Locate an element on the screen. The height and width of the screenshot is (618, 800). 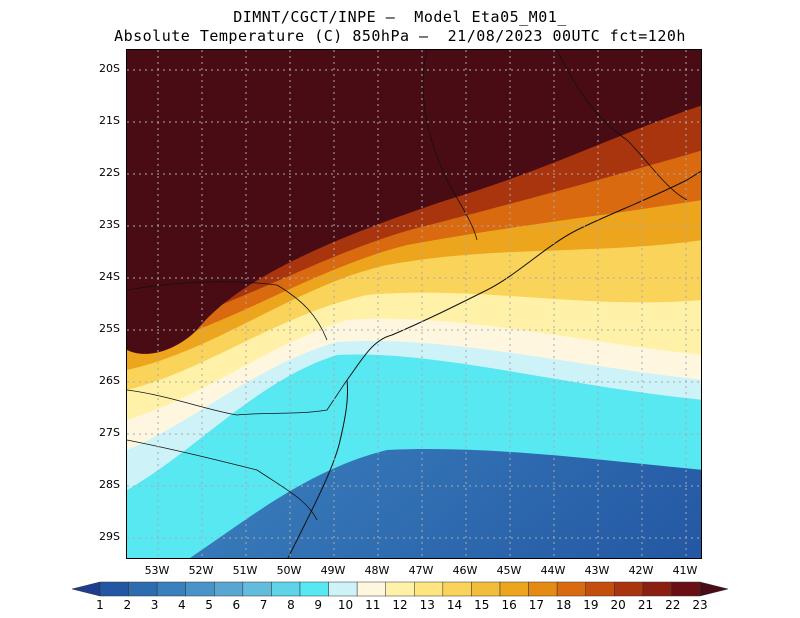
lon-label: 49W is located at coordinates (333, 570).